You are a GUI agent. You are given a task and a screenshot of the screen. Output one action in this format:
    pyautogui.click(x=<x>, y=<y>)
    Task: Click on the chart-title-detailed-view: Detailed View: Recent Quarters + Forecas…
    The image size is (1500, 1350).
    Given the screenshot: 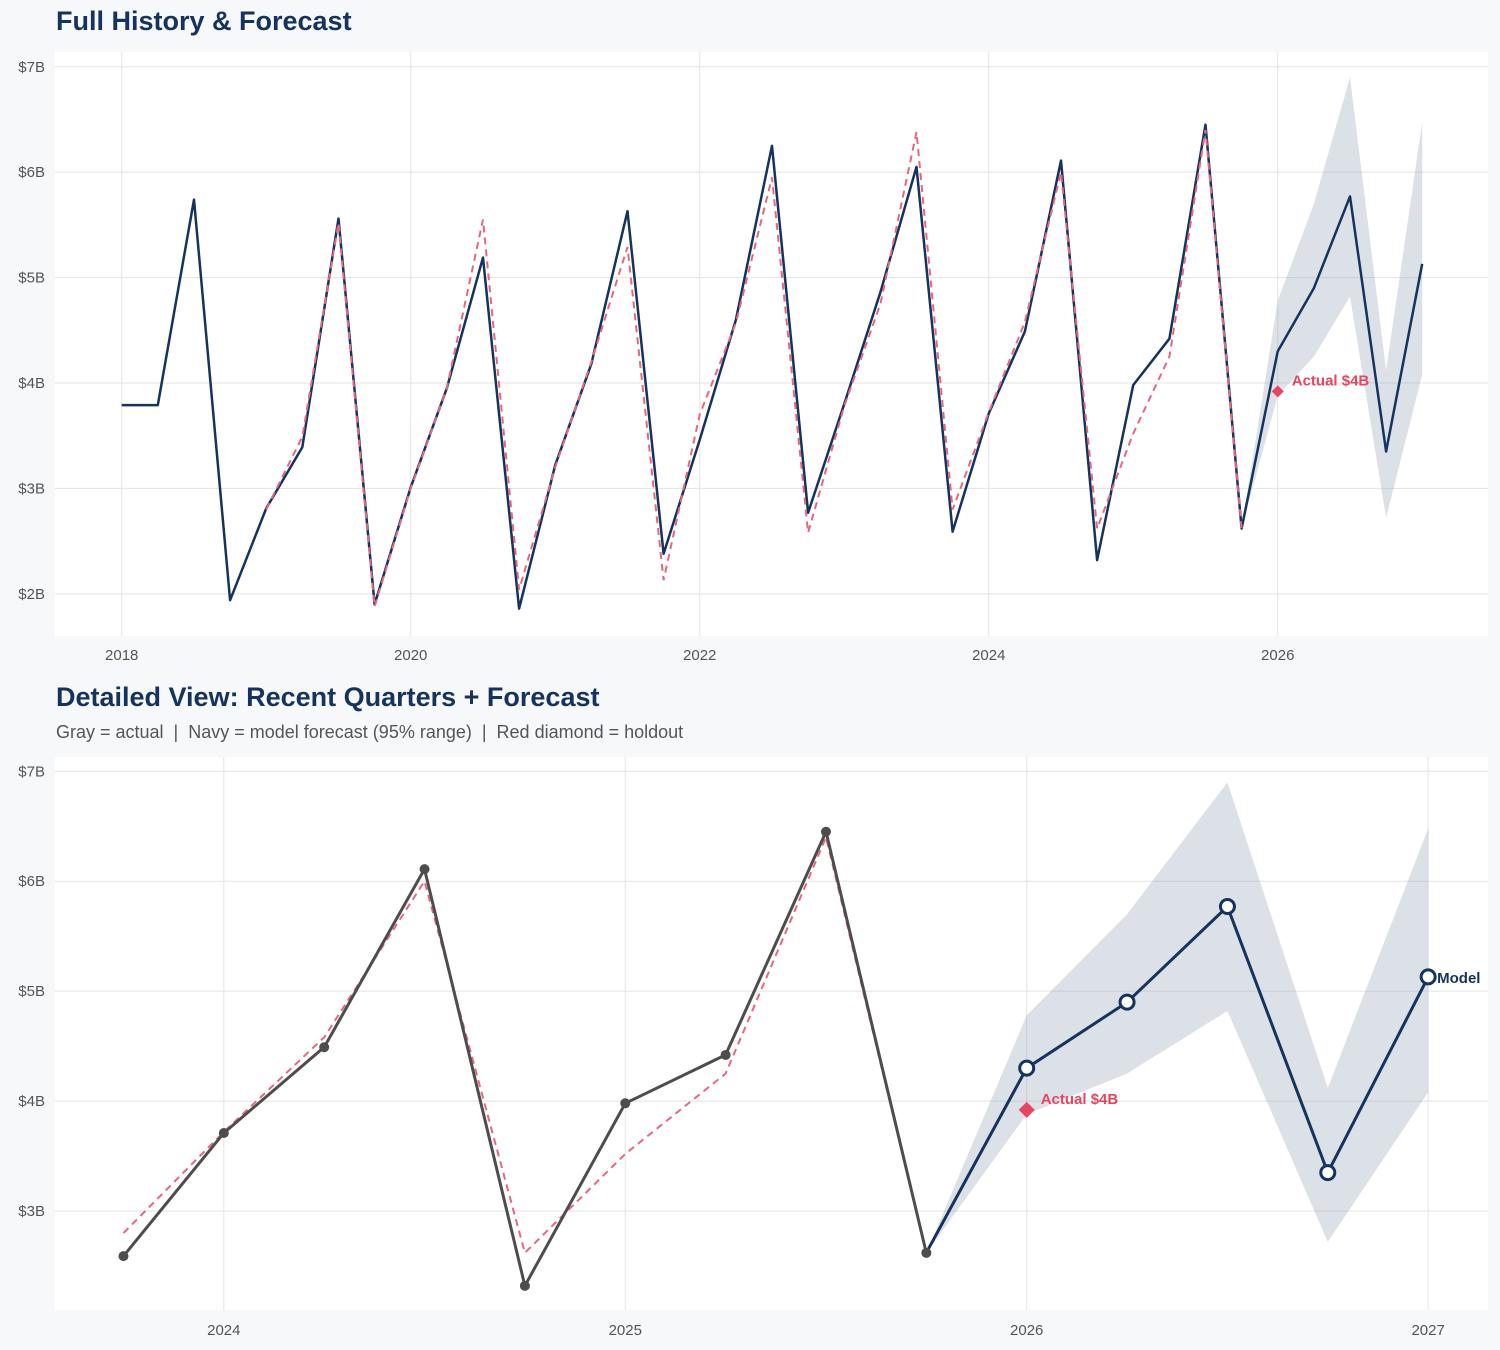 What is the action you would take?
    pyautogui.click(x=328, y=697)
    